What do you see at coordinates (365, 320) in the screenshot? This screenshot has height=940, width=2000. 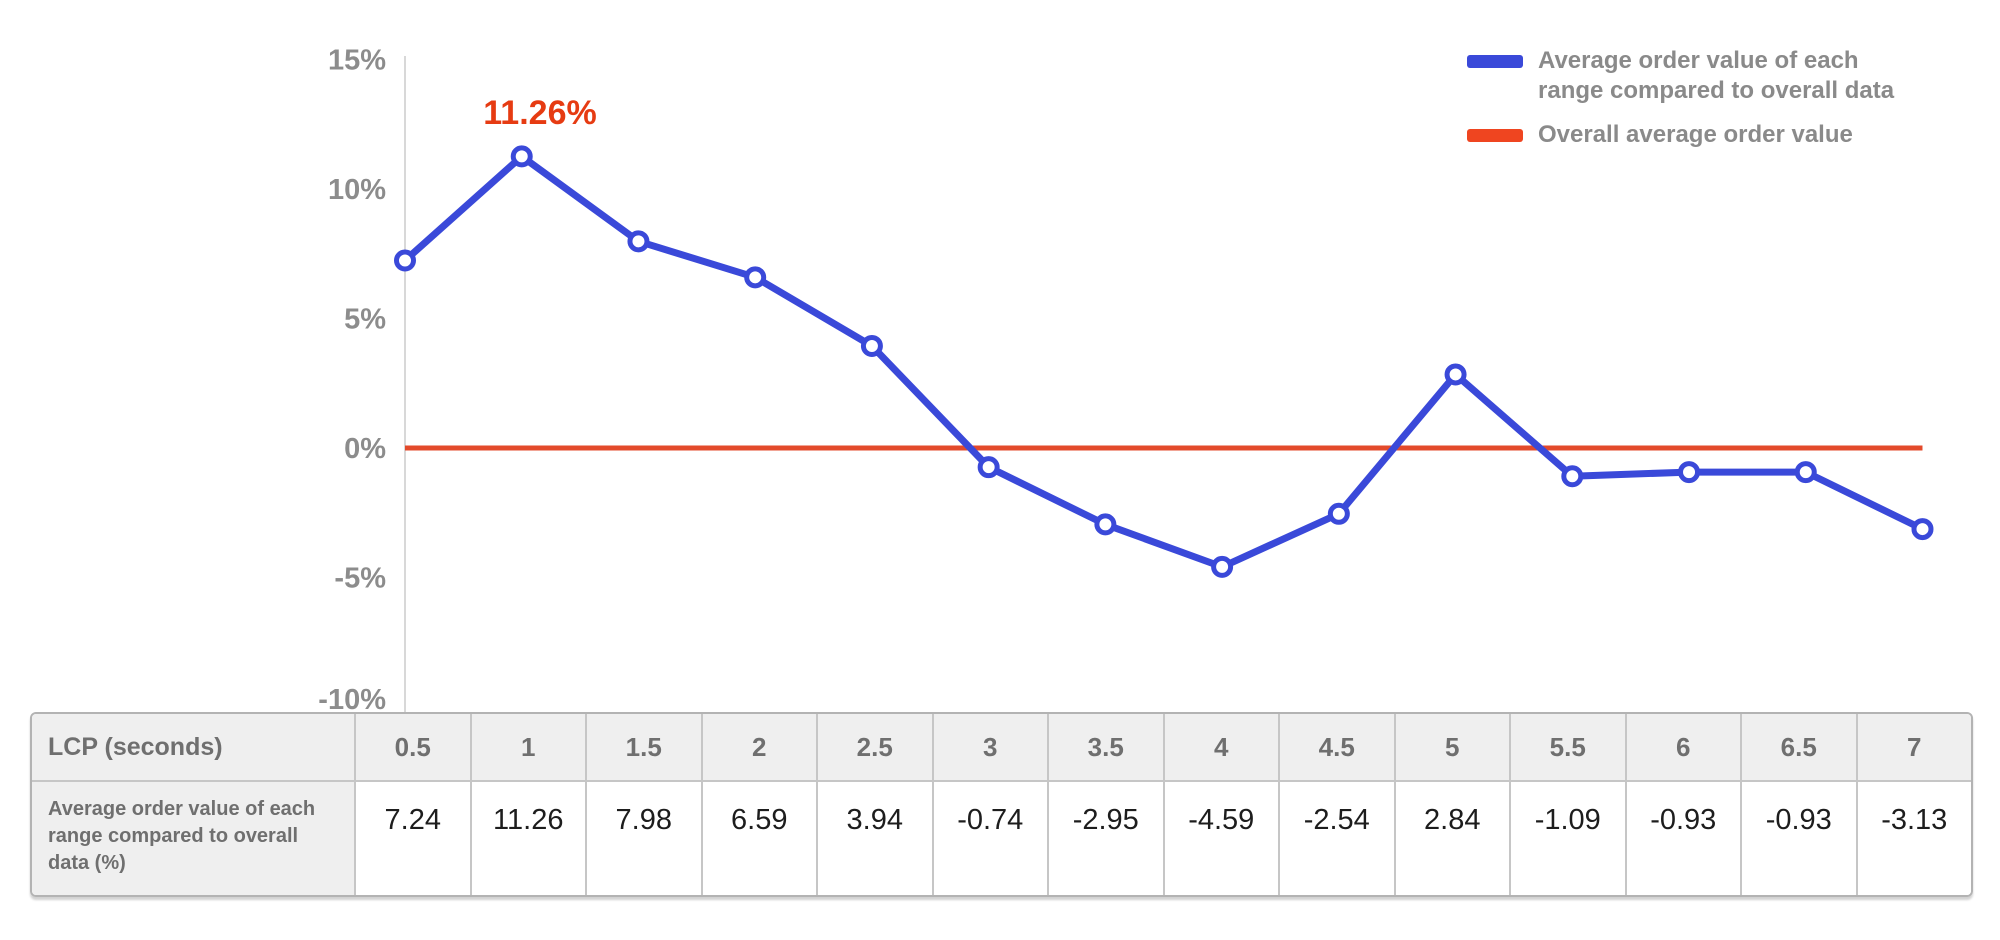 I see `y-axis-tick: 5%` at bounding box center [365, 320].